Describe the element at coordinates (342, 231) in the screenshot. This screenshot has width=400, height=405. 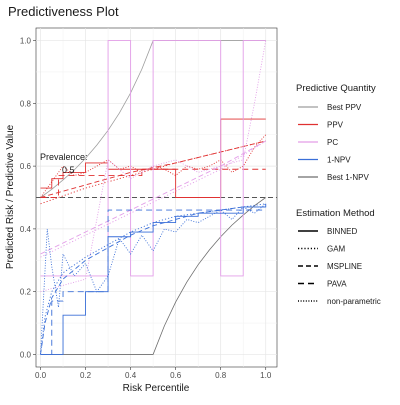
I see `legend-linetype-label: BINNED` at that location.